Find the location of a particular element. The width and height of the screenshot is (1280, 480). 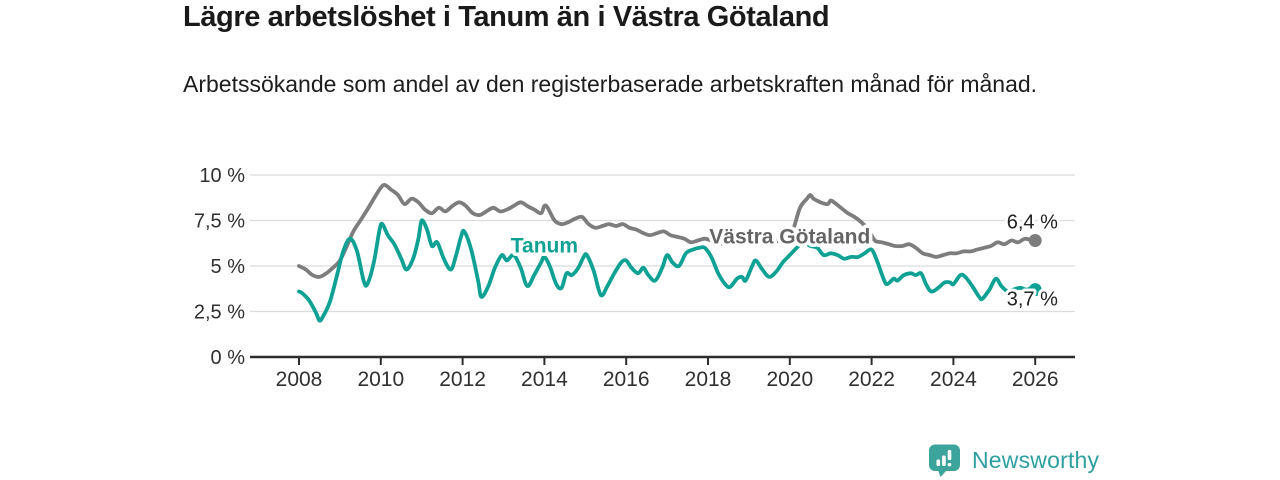

bar-chart-speech-bubble-icon is located at coordinates (944, 460).